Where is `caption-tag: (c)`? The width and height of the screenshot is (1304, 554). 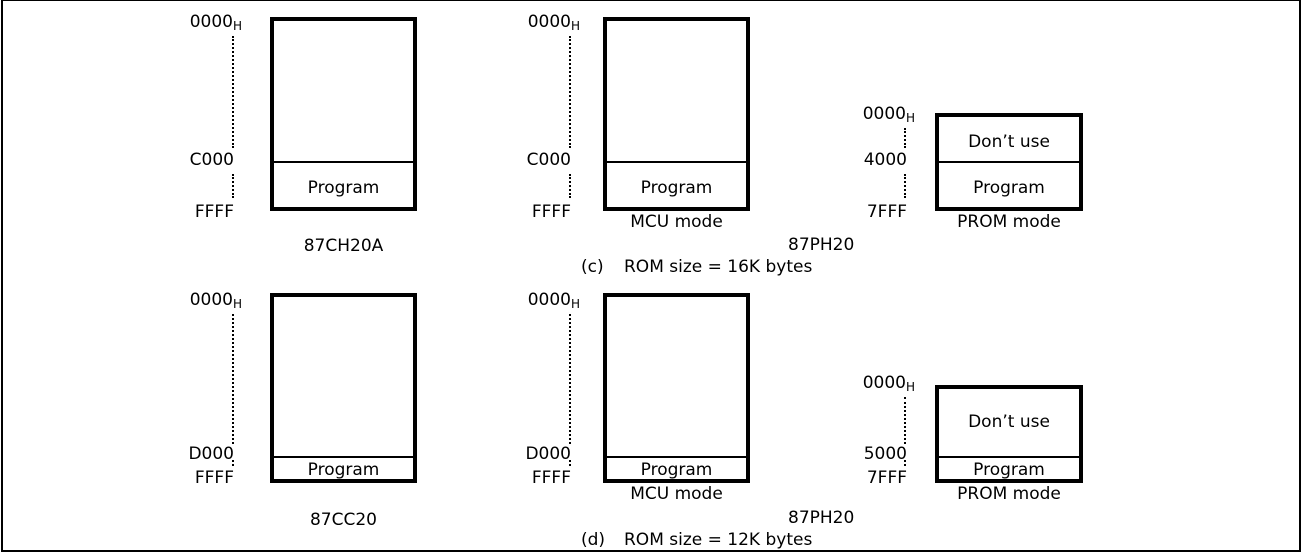 caption-tag: (c) is located at coordinates (592, 267).